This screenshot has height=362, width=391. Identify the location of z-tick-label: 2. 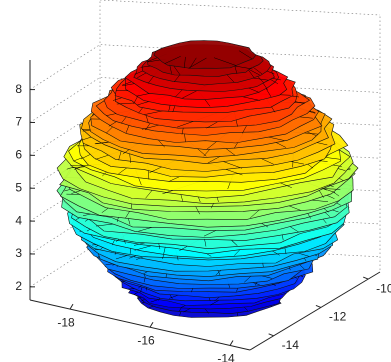
(18, 286).